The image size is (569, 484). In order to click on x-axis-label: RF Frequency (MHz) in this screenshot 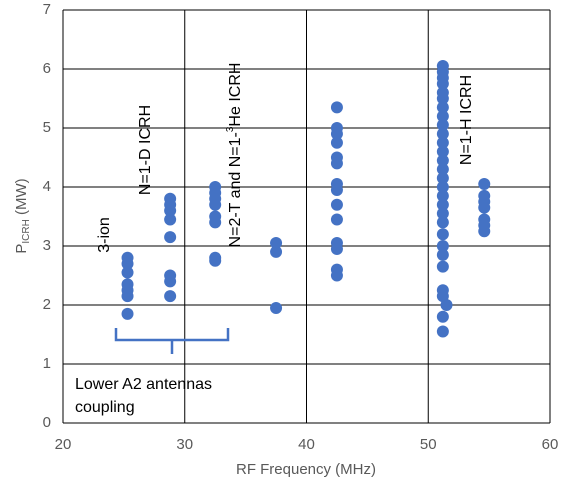, I will do `click(306, 469)`.